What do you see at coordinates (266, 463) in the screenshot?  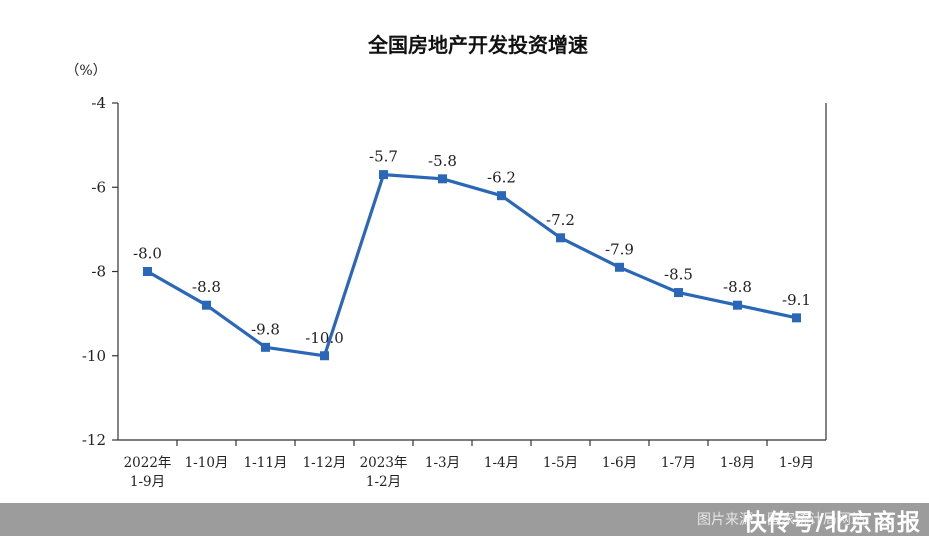 I see `x-tick-label: 1-11月` at bounding box center [266, 463].